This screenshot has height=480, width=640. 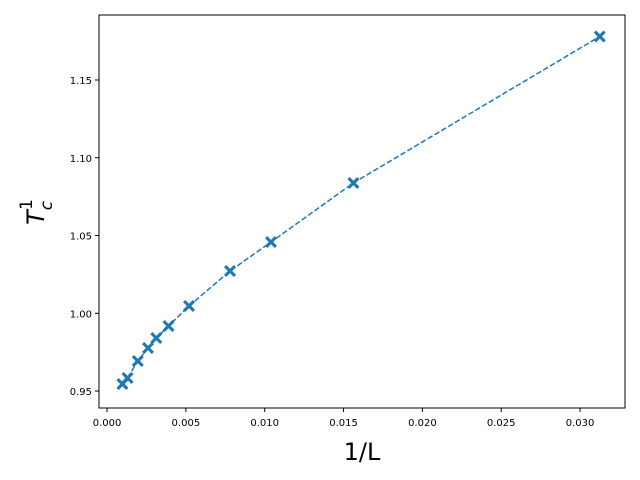 I want to click on y-tick-label: 1.00, so click(x=81, y=314).